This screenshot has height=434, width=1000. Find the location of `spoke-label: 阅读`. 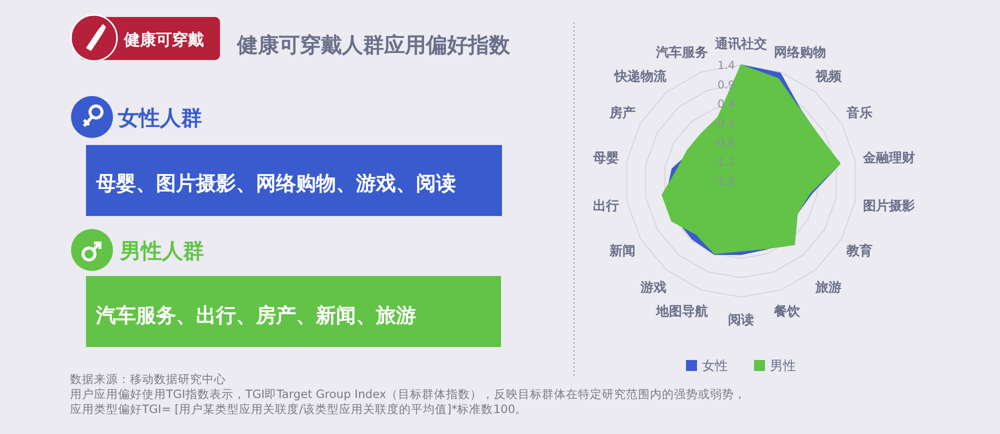

spoke-label: 阅读 is located at coordinates (741, 320).